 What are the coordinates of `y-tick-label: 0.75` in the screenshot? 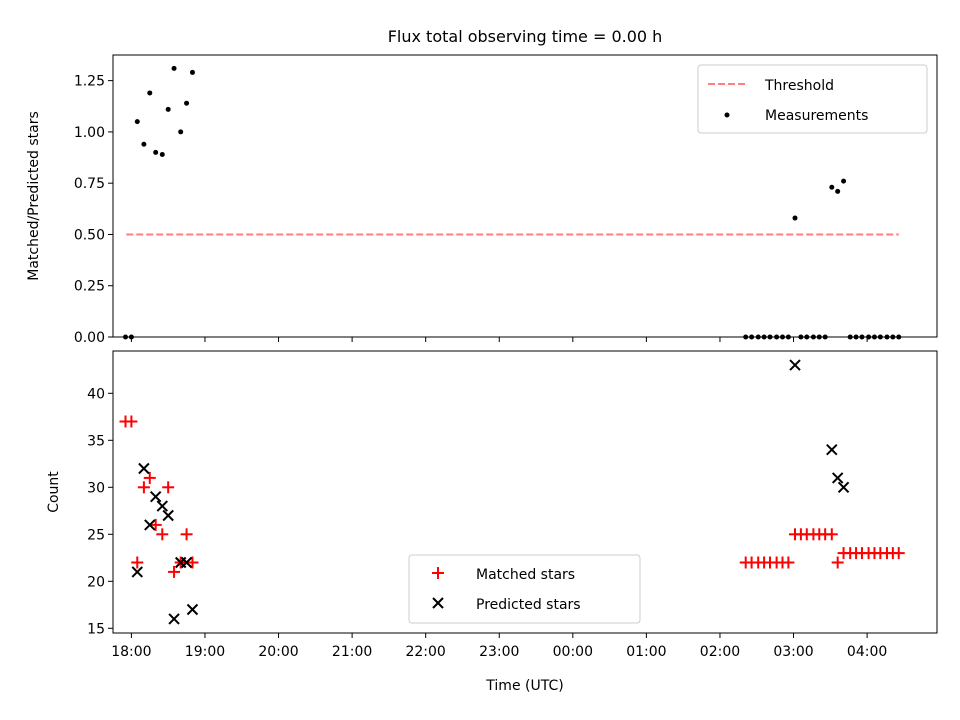 It's located at (89, 184).